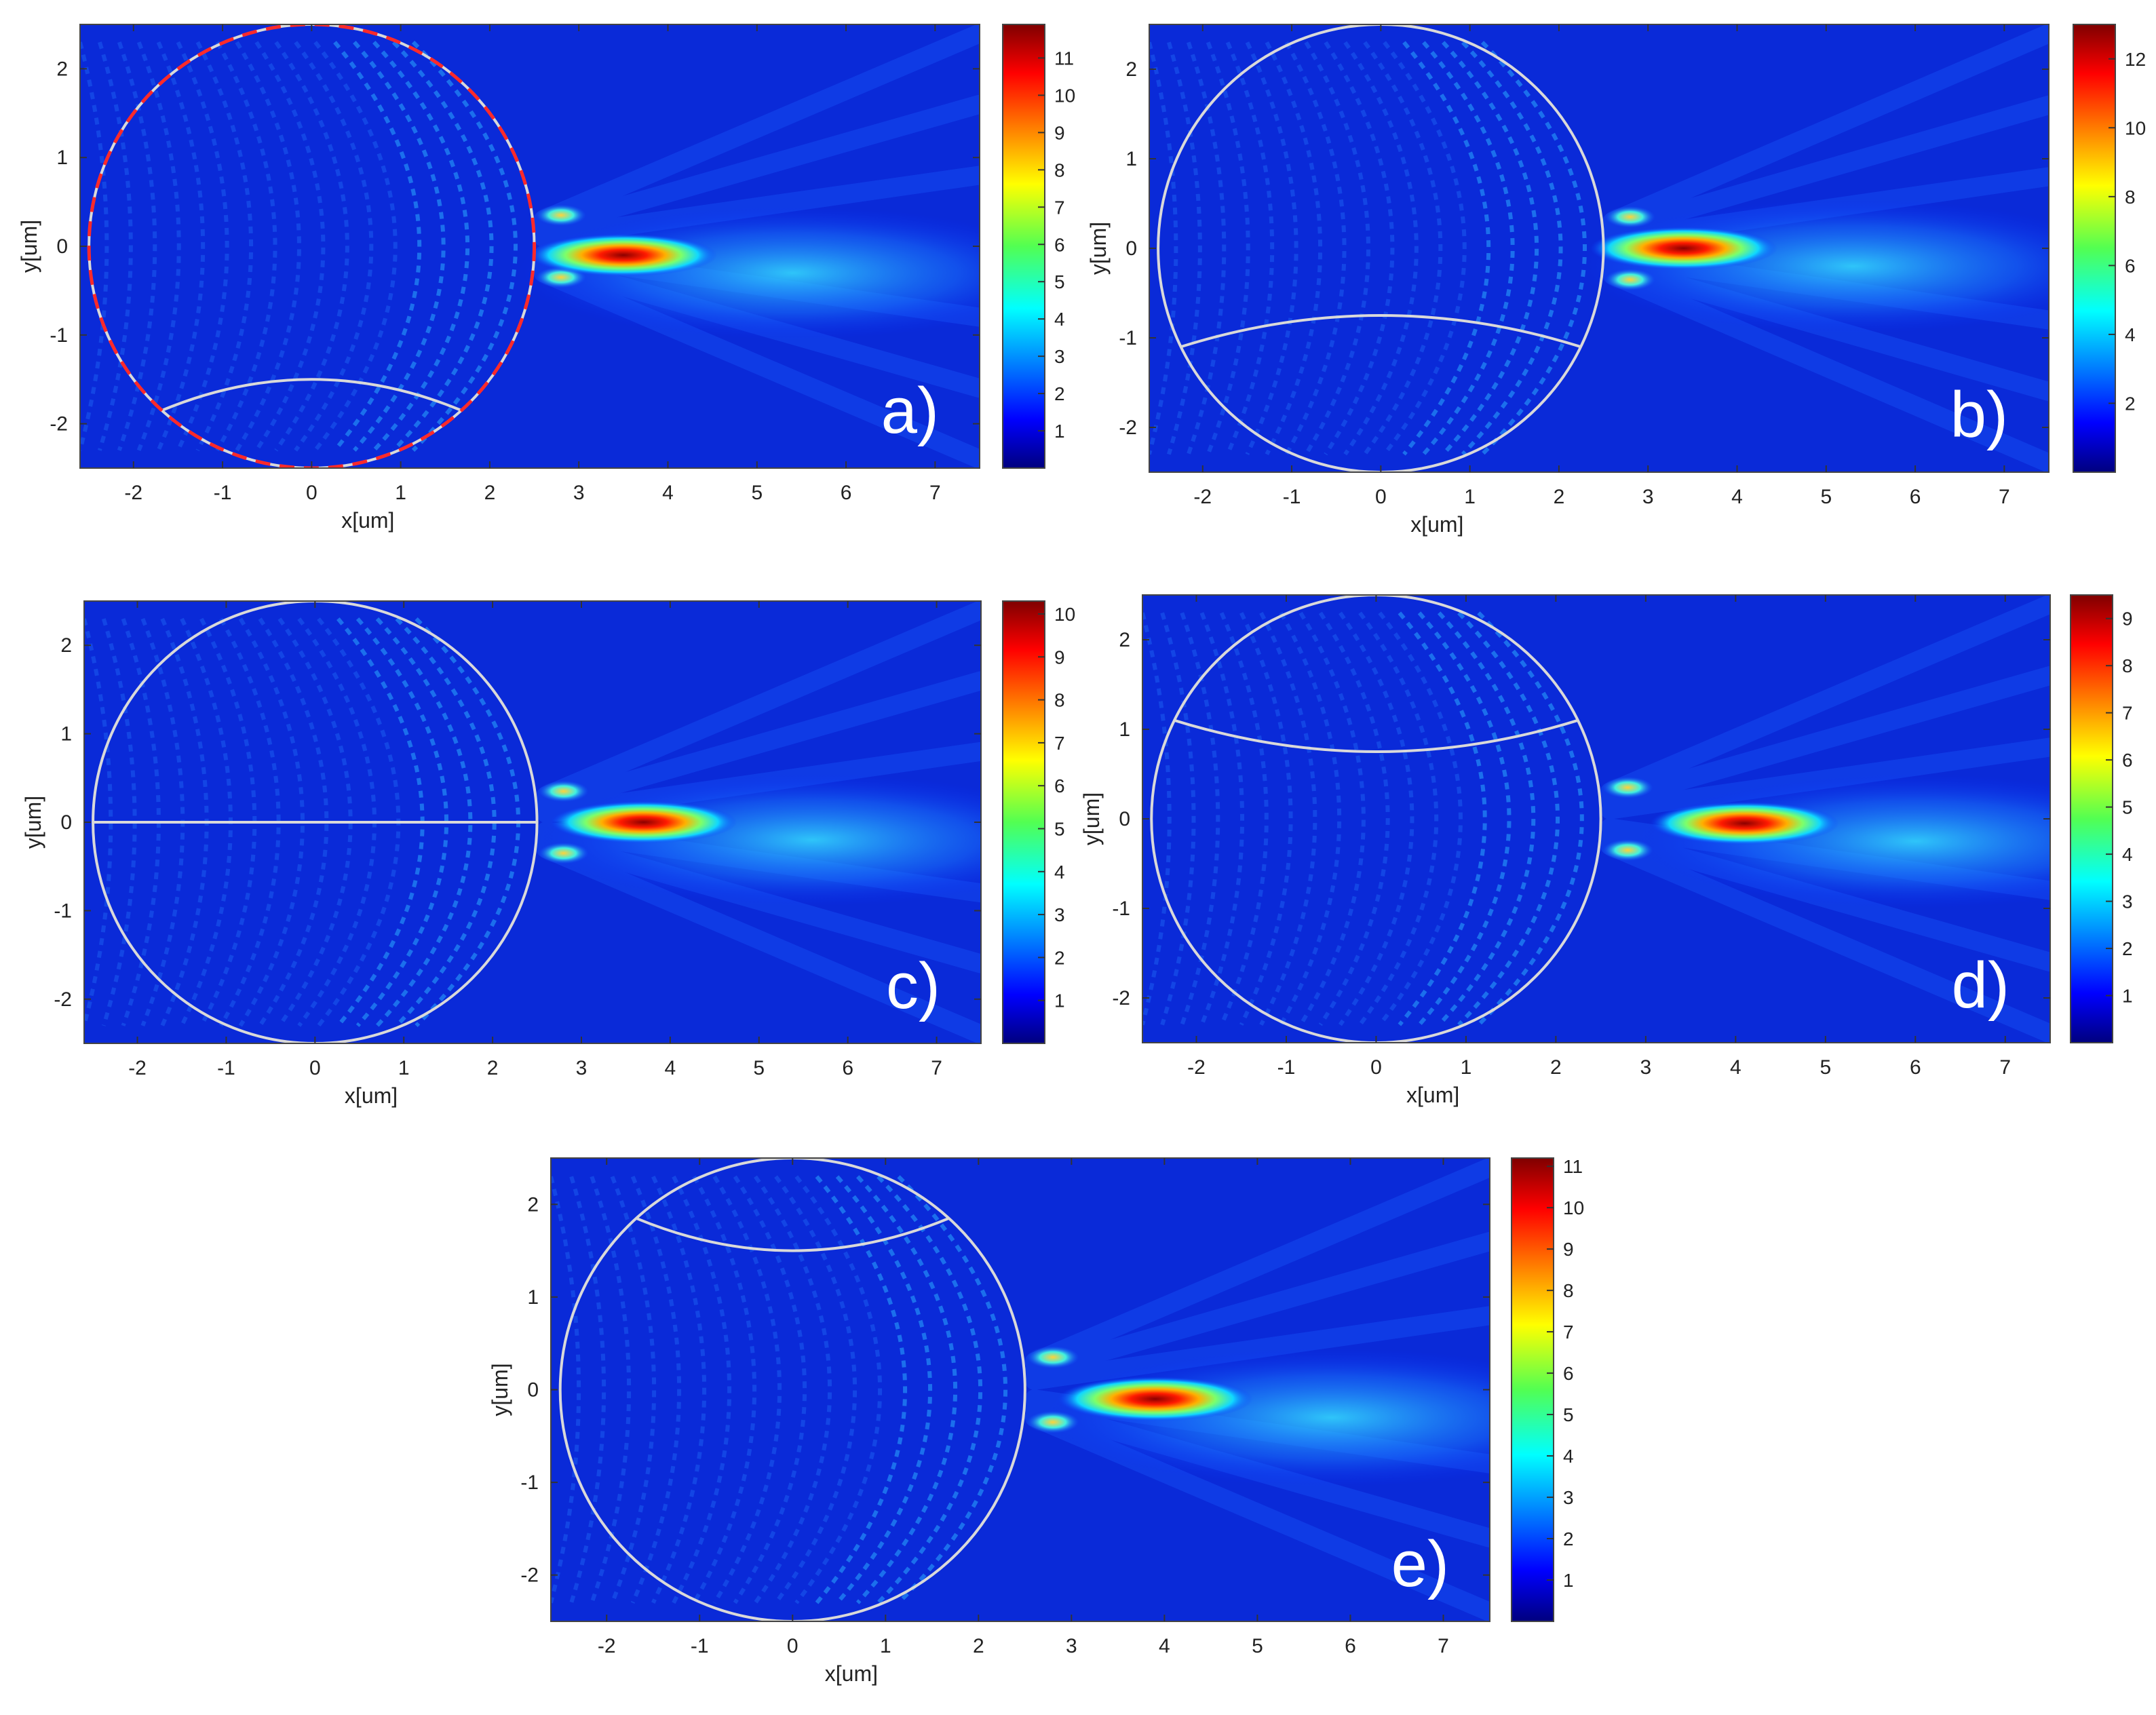 The width and height of the screenshot is (2156, 1715). I want to click on colorbar-tick-label: 3, so click(1569, 1497).